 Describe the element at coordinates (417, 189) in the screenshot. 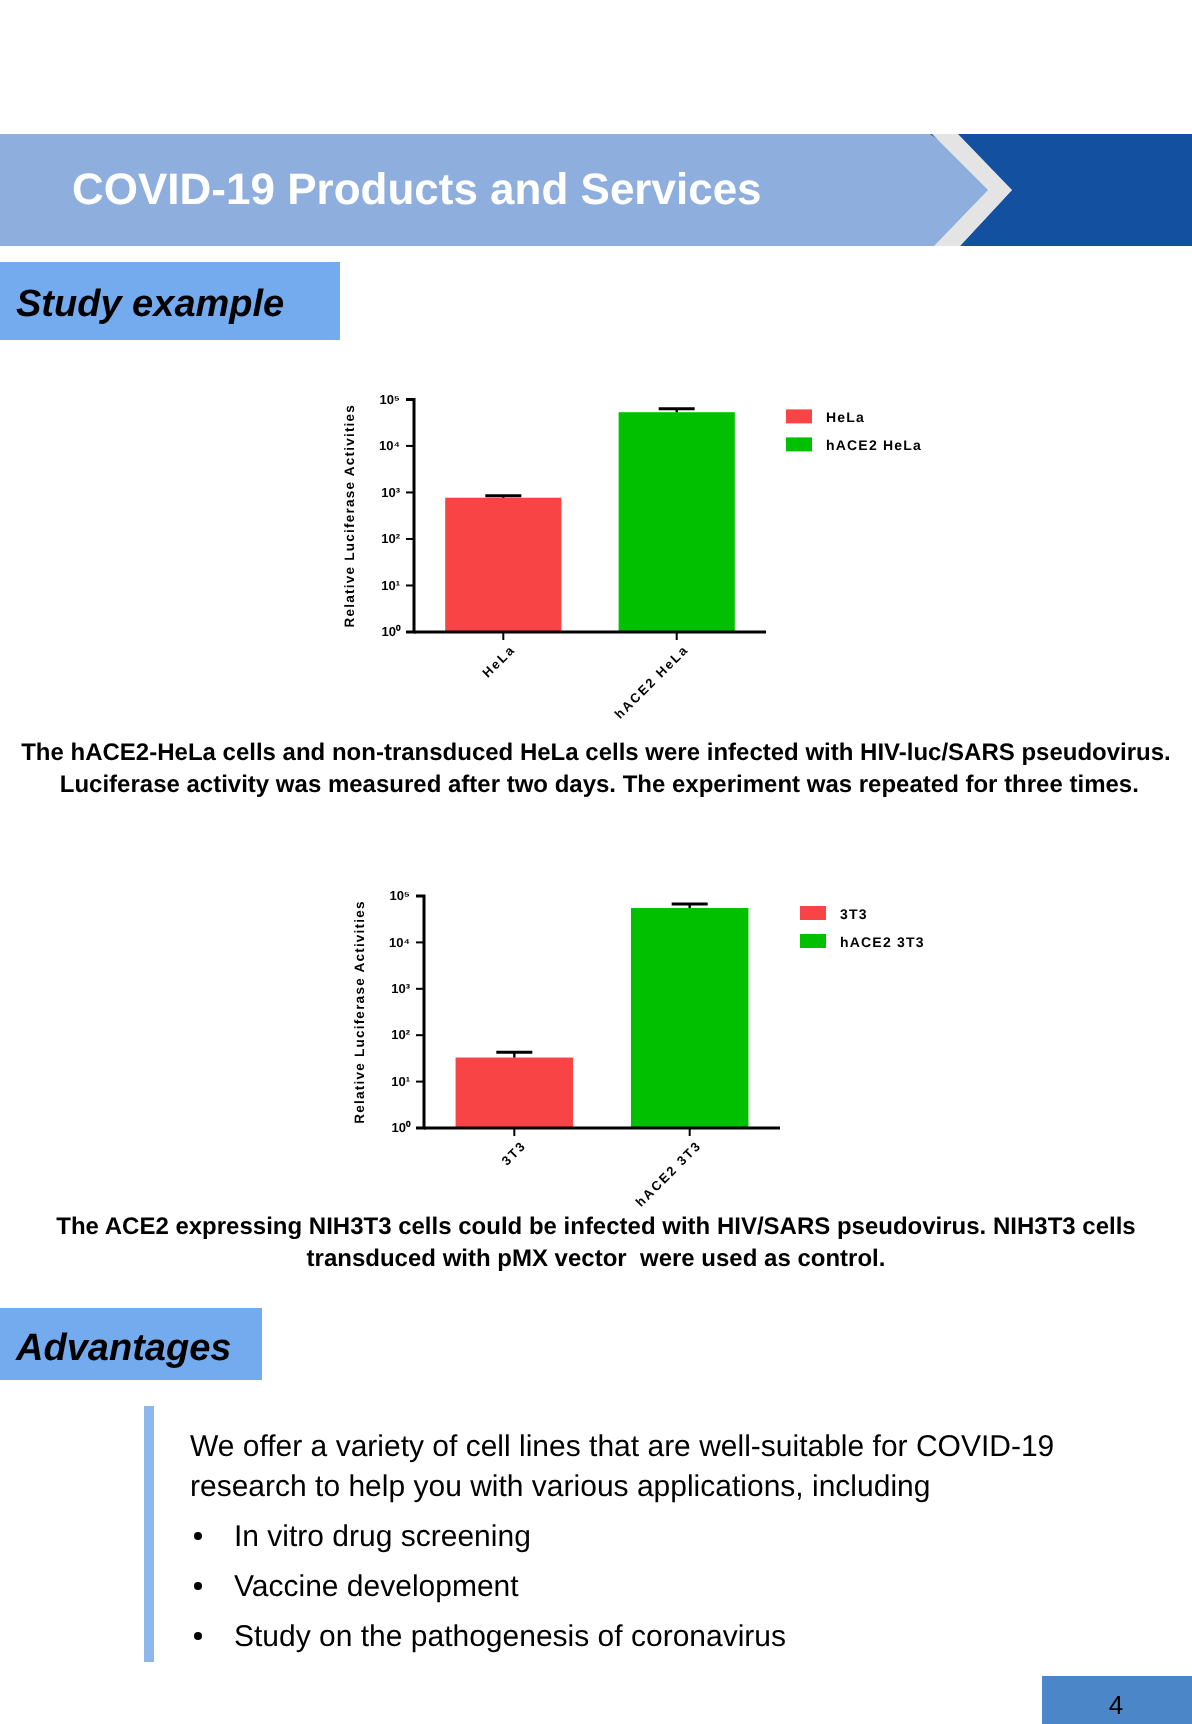

I see `text: COVID-19 Products and Services` at that location.